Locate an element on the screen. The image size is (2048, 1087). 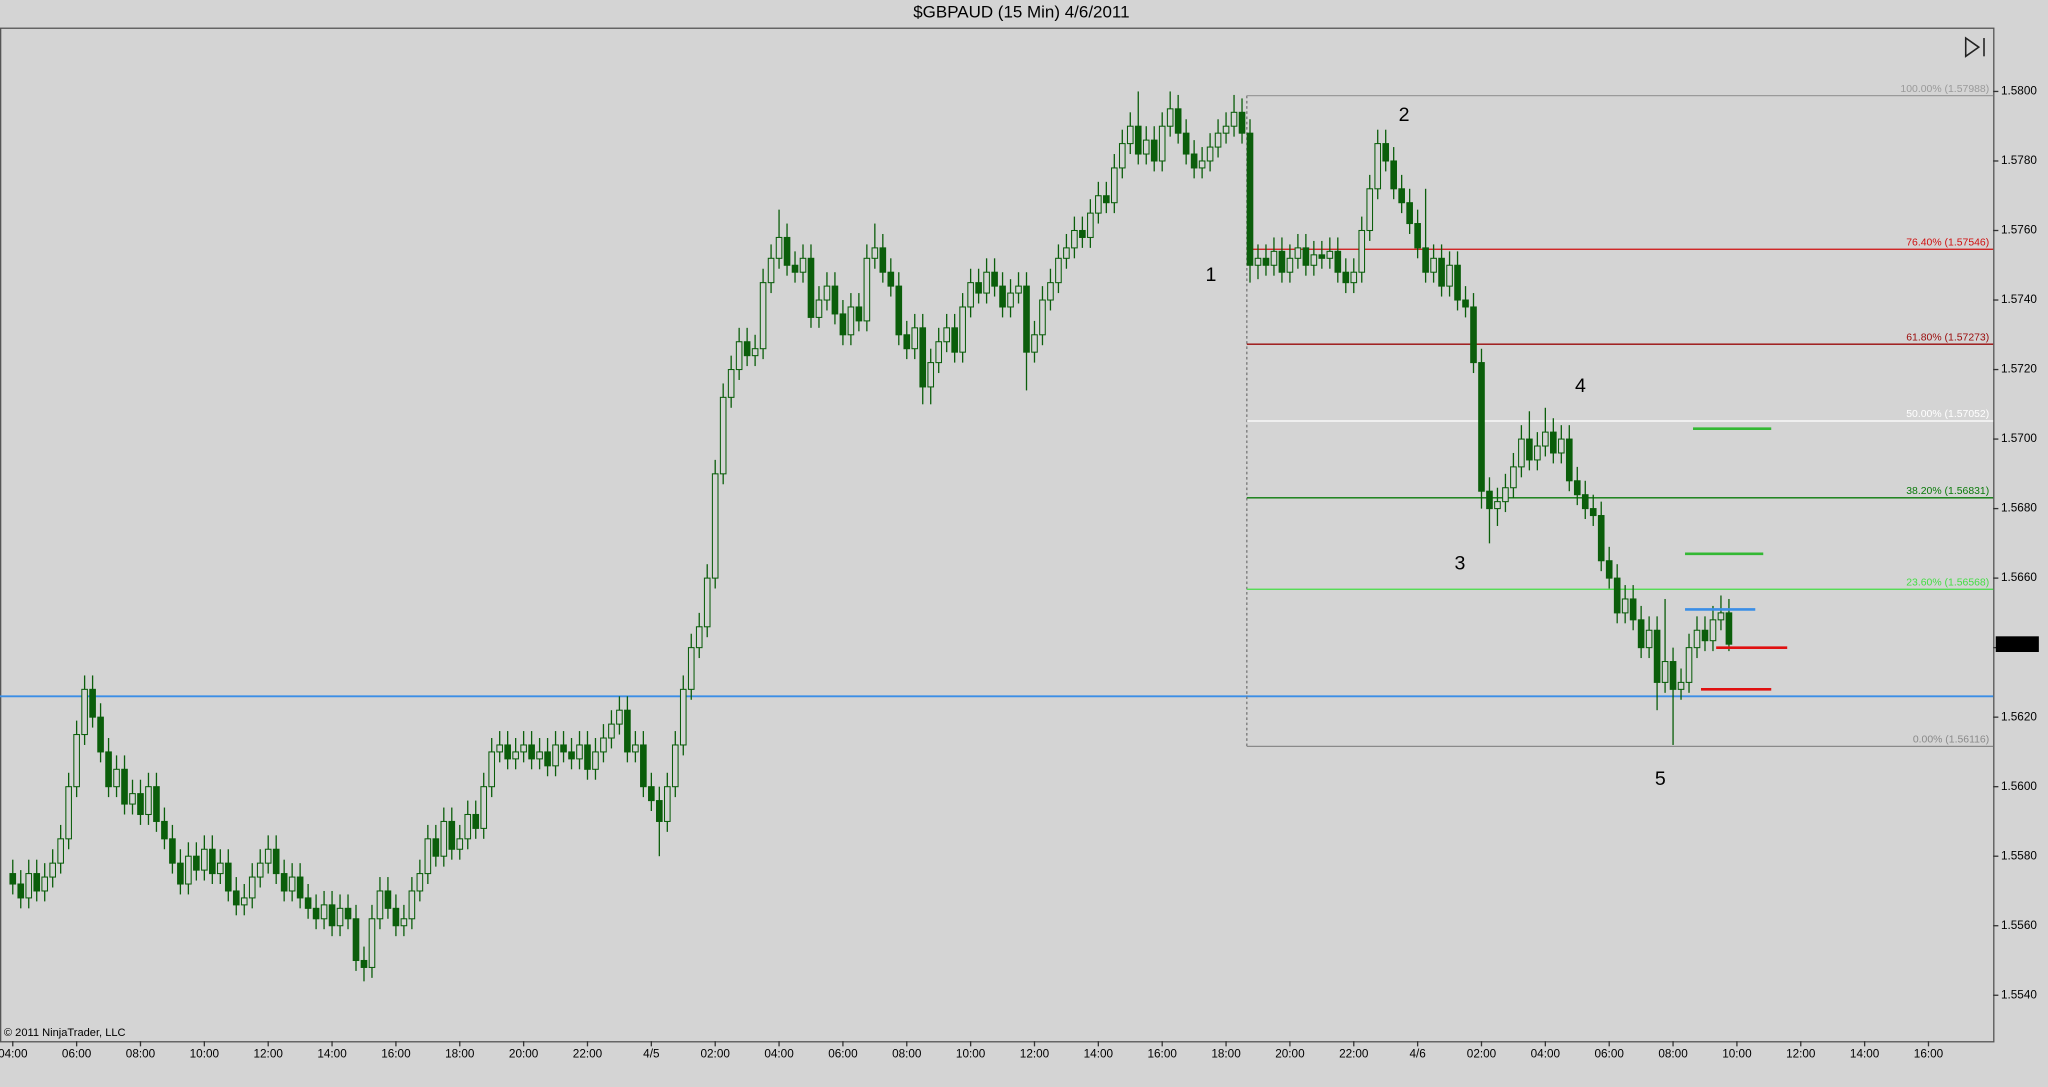
y-tick-label: 1.5740 is located at coordinates (2019, 299).